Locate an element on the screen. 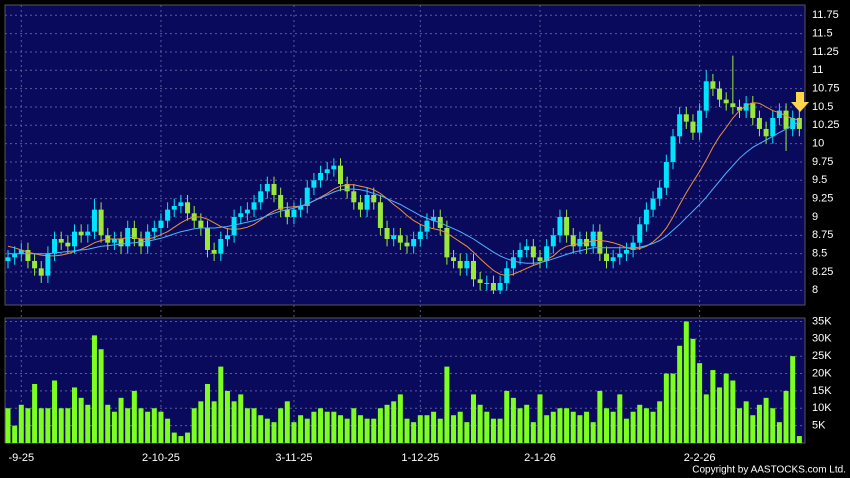 This screenshot has width=850, height=478. y-tick-label: 10.5 is located at coordinates (822, 107).